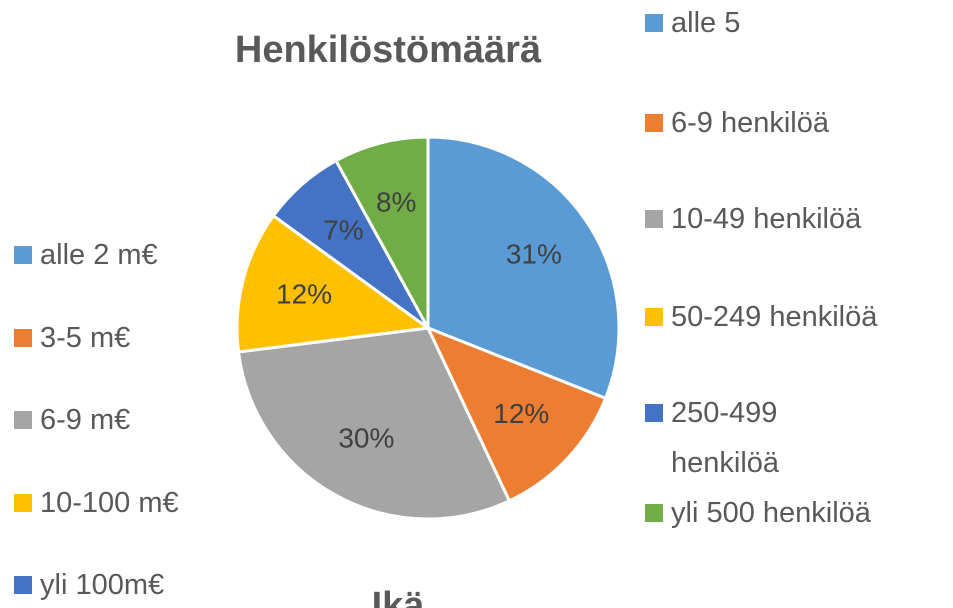  I want to click on legend-label: alle 2 m€, so click(99, 255).